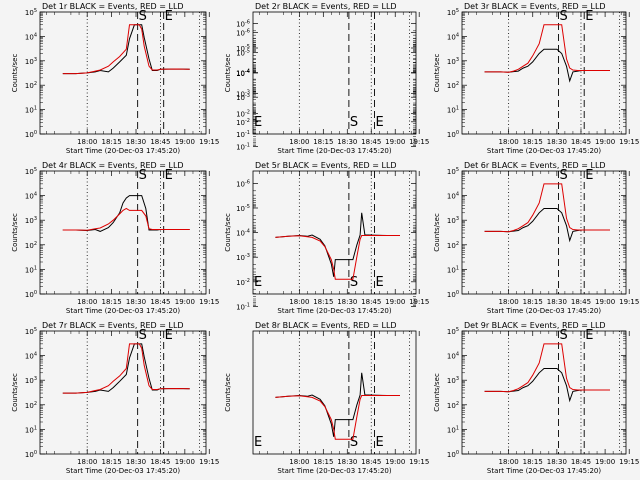  What do you see at coordinates (113, 6) in the screenshot?
I see `panel-title: Det 1r BLACK = Events, RED = LLD` at bounding box center [113, 6].